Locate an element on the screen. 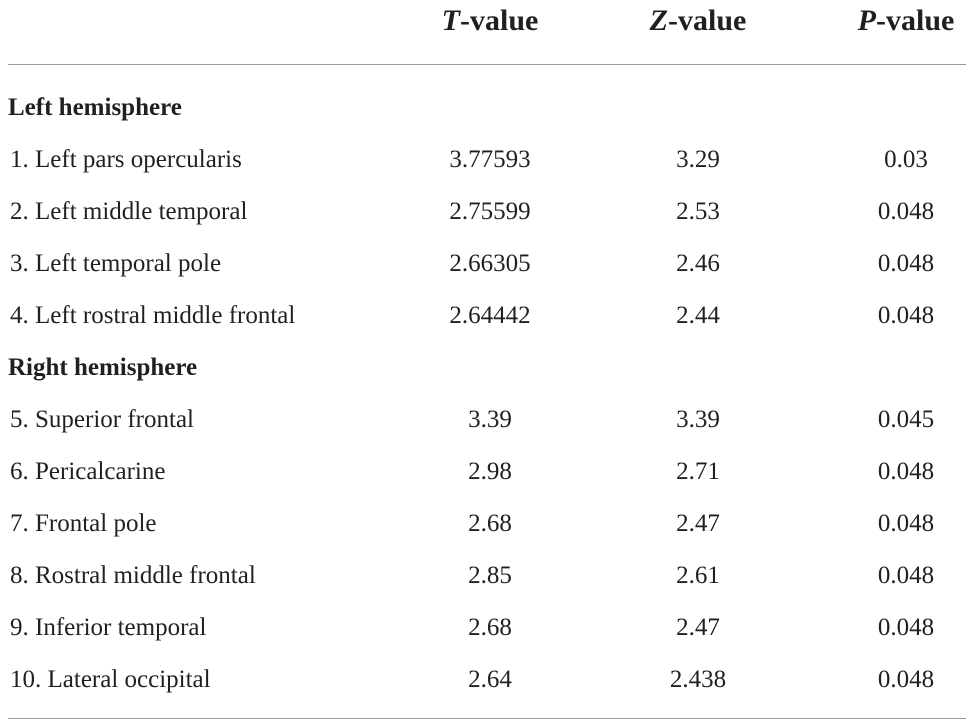 The image size is (972, 725). footer-rule is located at coordinates (487, 718).